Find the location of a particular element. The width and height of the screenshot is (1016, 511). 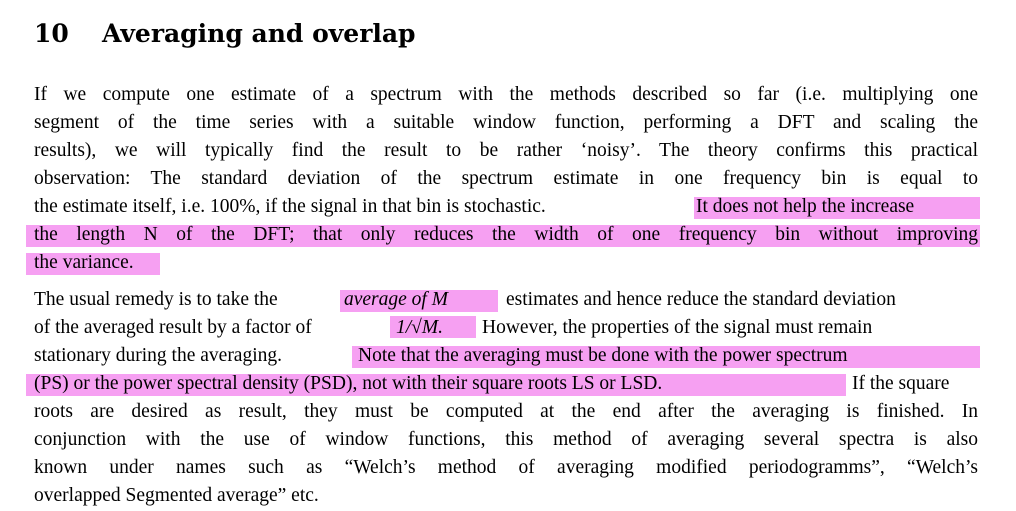

plain-text: The usual remedy is to take the is located at coordinates (156, 299).